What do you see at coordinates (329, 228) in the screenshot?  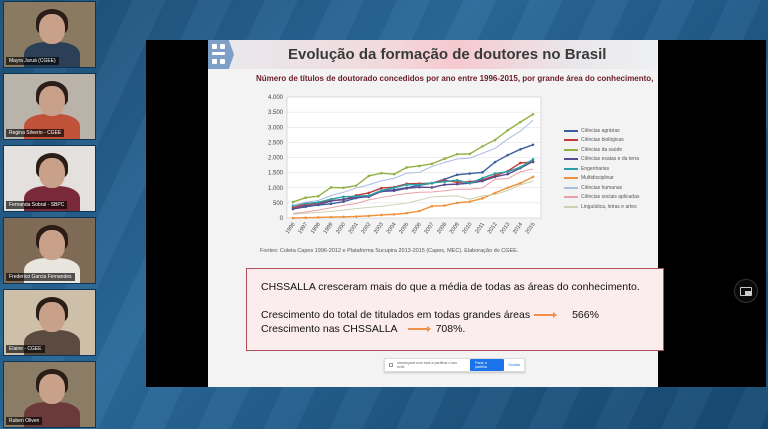 I see `x-tick-label: 1999` at bounding box center [329, 228].